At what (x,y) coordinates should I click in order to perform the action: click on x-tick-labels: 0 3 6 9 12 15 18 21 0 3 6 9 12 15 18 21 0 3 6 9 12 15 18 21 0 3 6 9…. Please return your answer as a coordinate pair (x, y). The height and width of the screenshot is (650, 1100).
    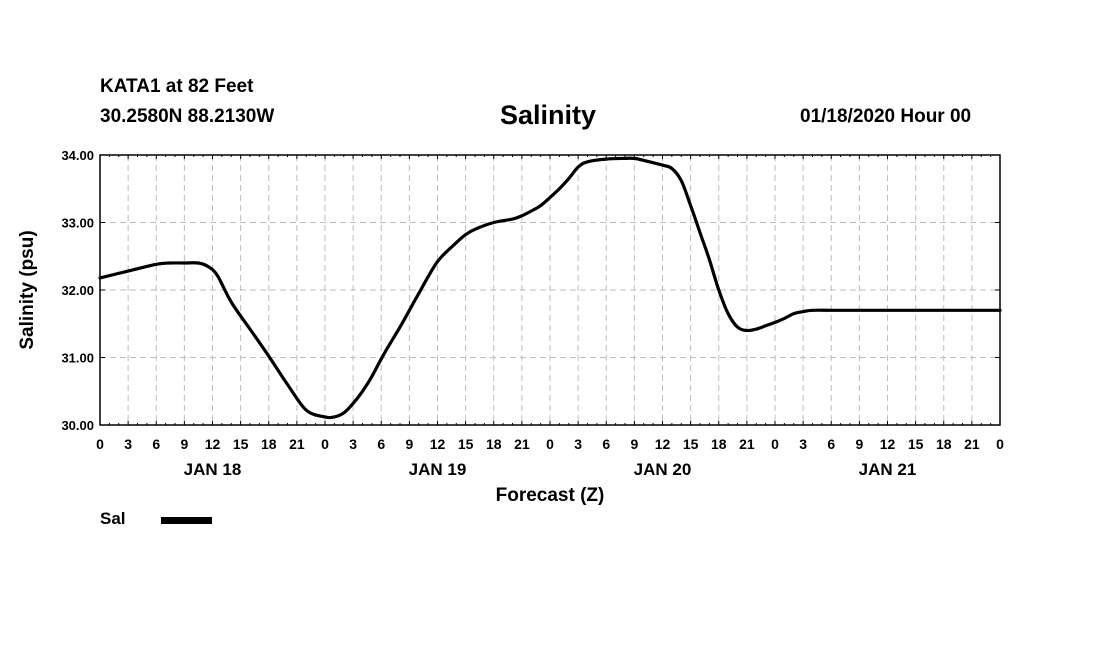
    Looking at the image, I should click on (550, 444).